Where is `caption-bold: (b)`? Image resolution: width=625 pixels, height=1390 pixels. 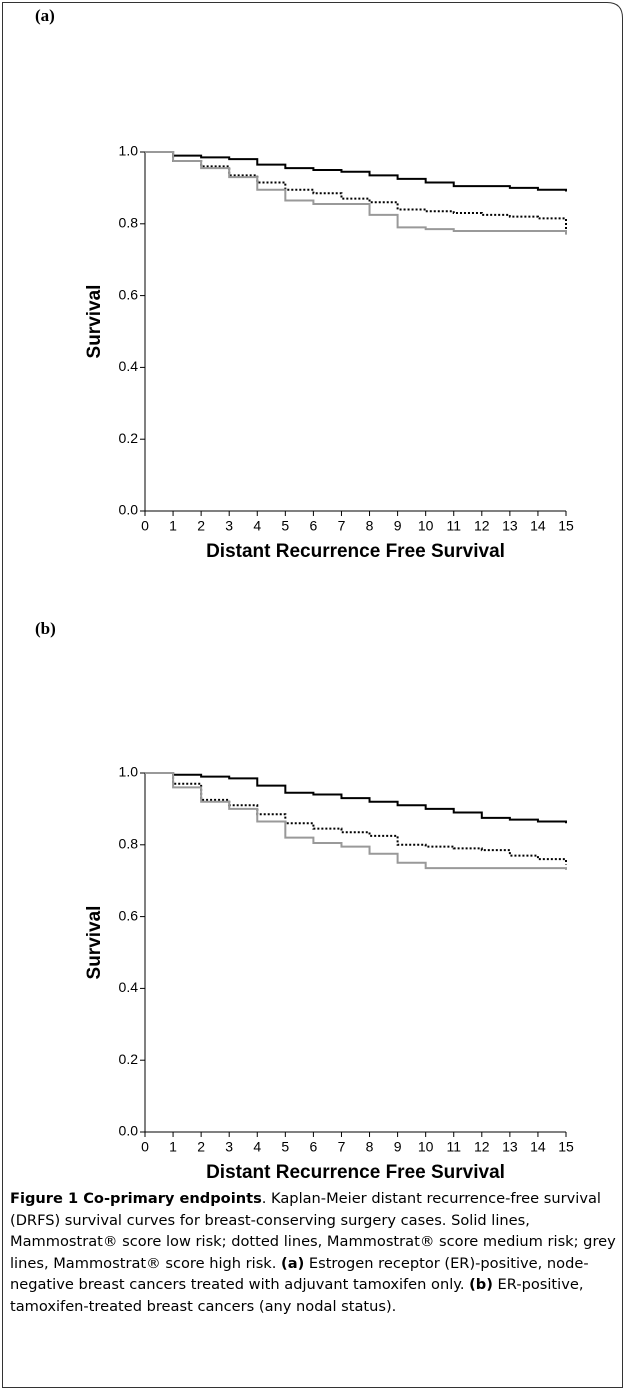 caption-bold: (b) is located at coordinates (481, 1284).